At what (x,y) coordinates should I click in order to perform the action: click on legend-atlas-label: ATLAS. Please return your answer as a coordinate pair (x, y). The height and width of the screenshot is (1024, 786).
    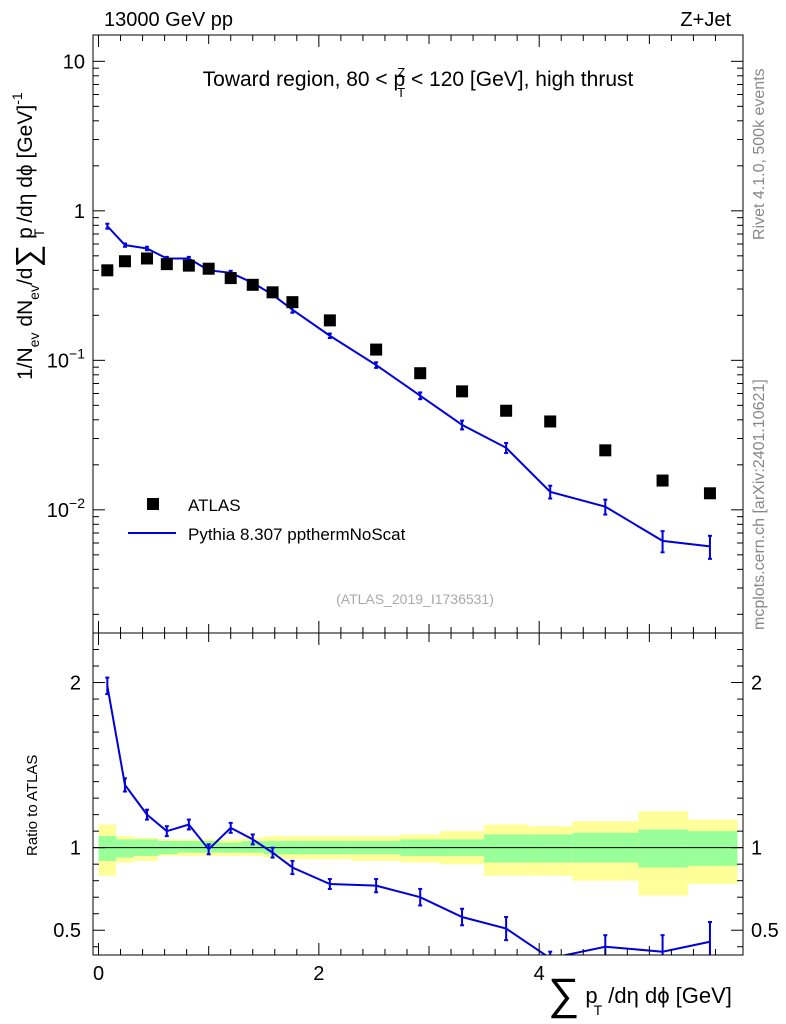
    Looking at the image, I should click on (214, 505).